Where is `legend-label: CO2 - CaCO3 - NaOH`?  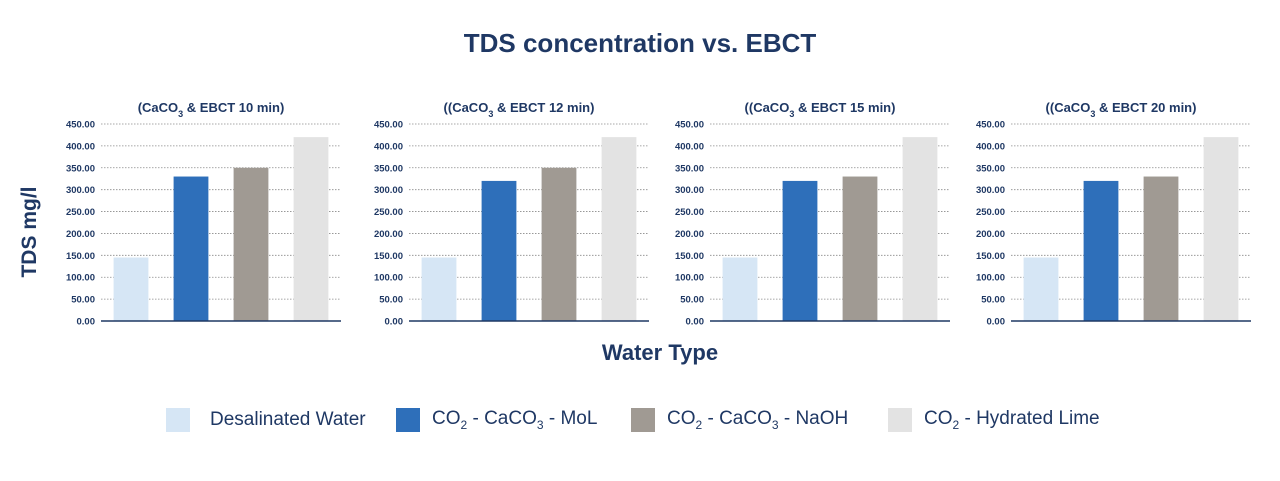
legend-label: CO2 - CaCO3 - NaOH is located at coordinates (758, 420).